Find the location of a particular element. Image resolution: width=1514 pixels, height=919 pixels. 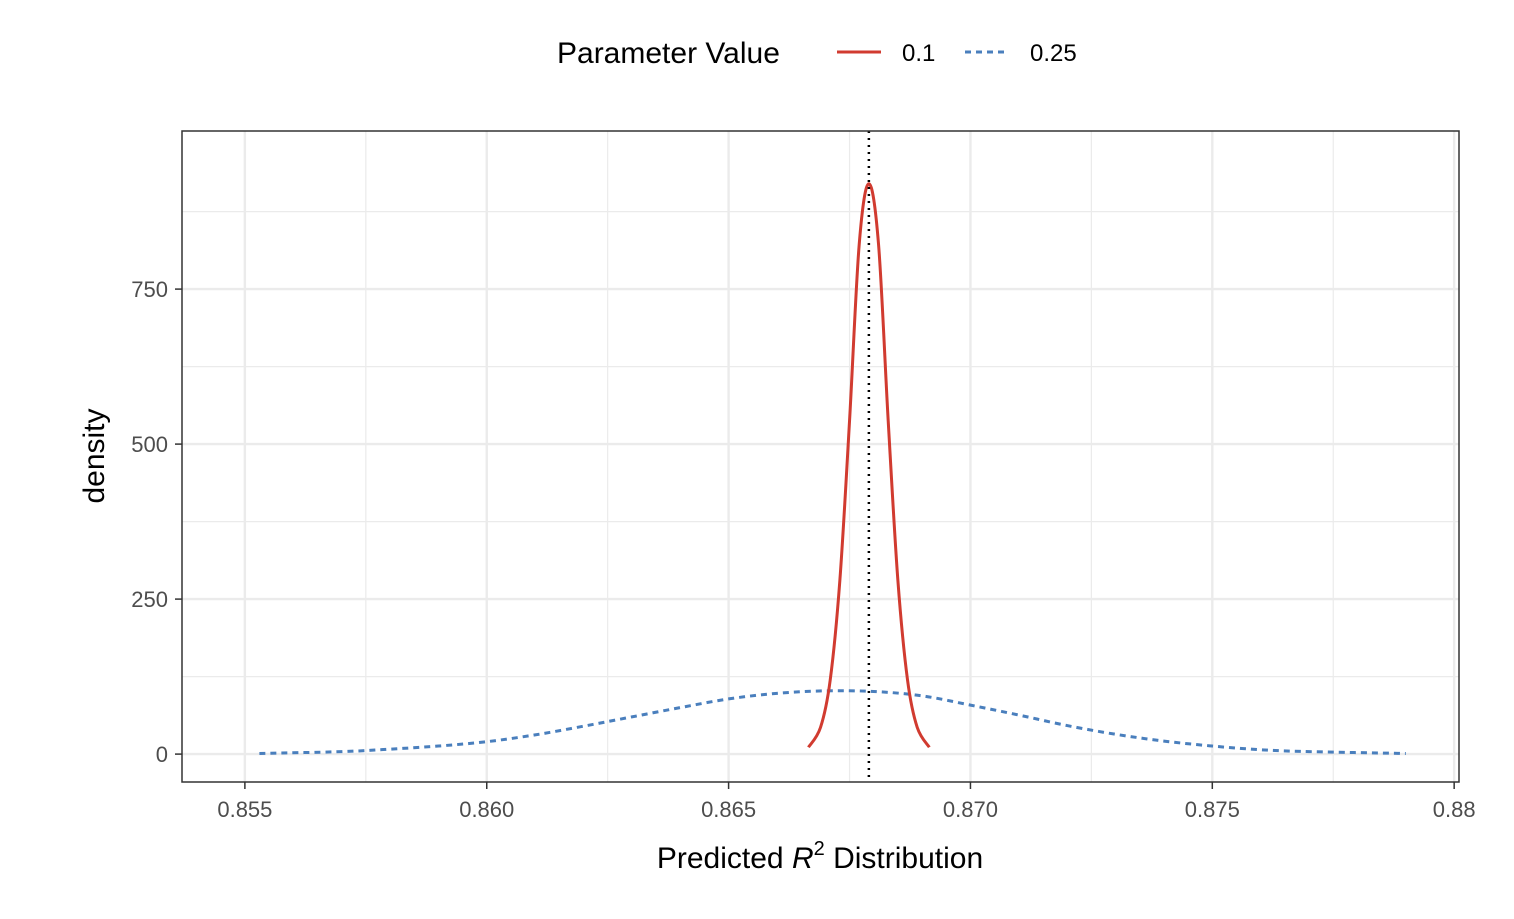

legend-label-0.1: 0.1 is located at coordinates (918, 53).